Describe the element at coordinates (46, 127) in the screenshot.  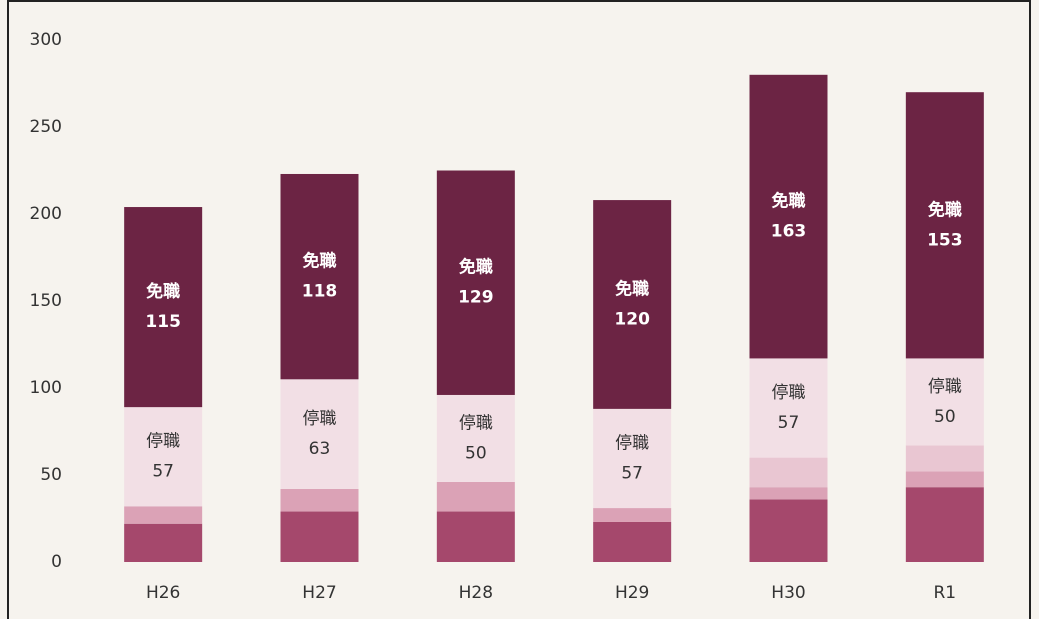
I see `y-tick-label: 250` at that location.